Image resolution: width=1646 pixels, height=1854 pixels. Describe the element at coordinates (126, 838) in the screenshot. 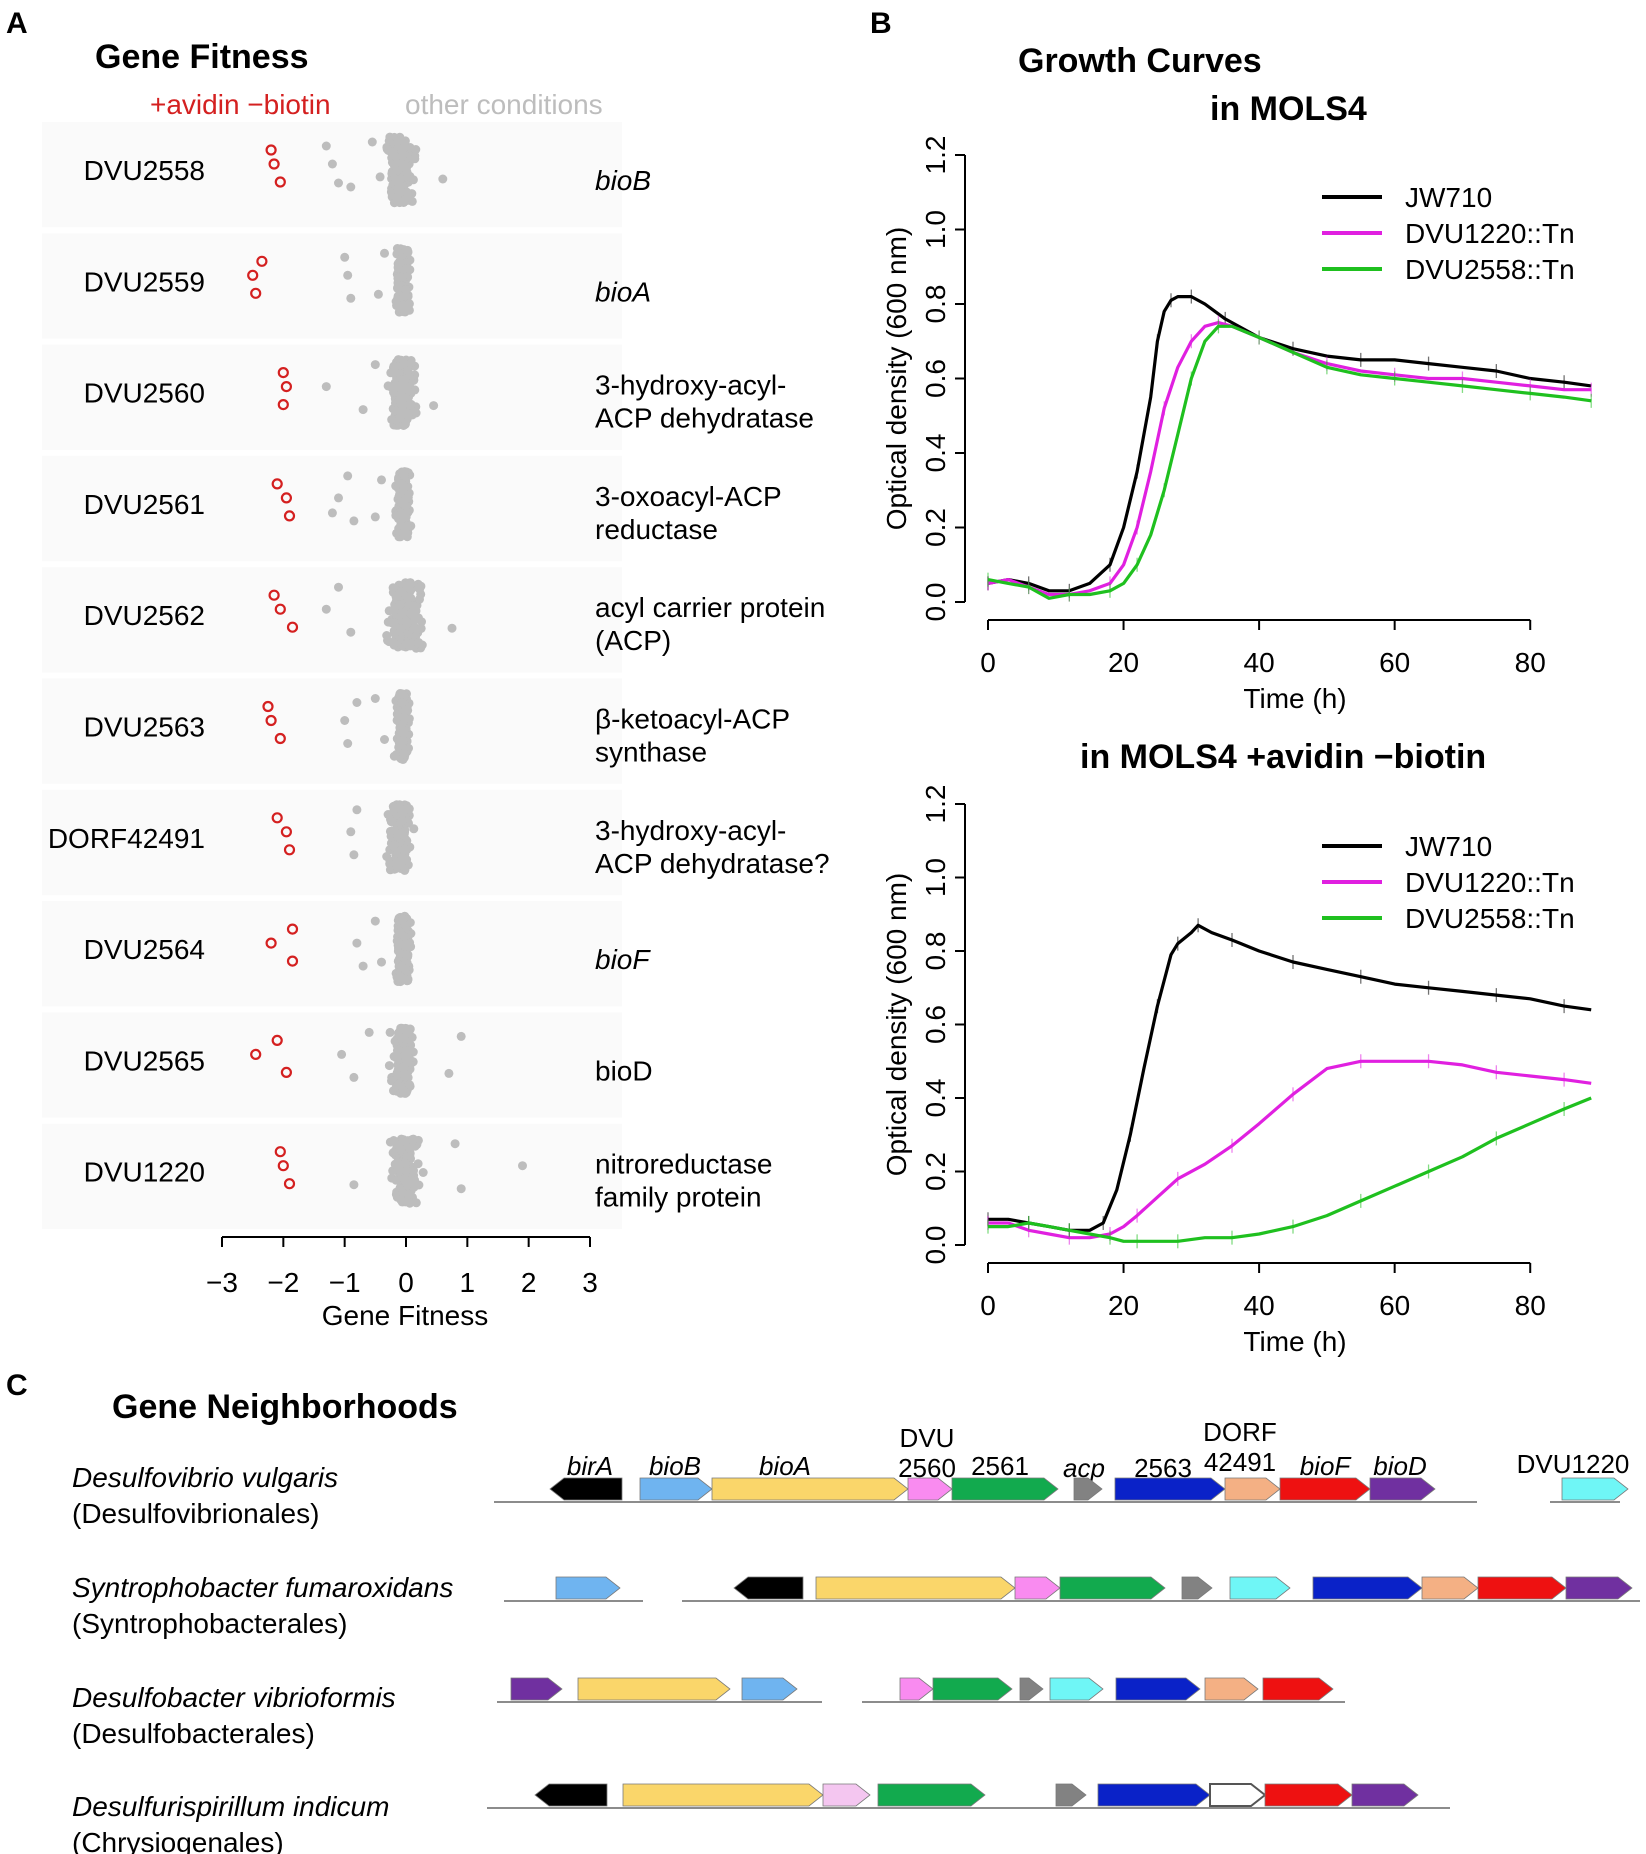

I see `gene-id: DORF42491` at that location.